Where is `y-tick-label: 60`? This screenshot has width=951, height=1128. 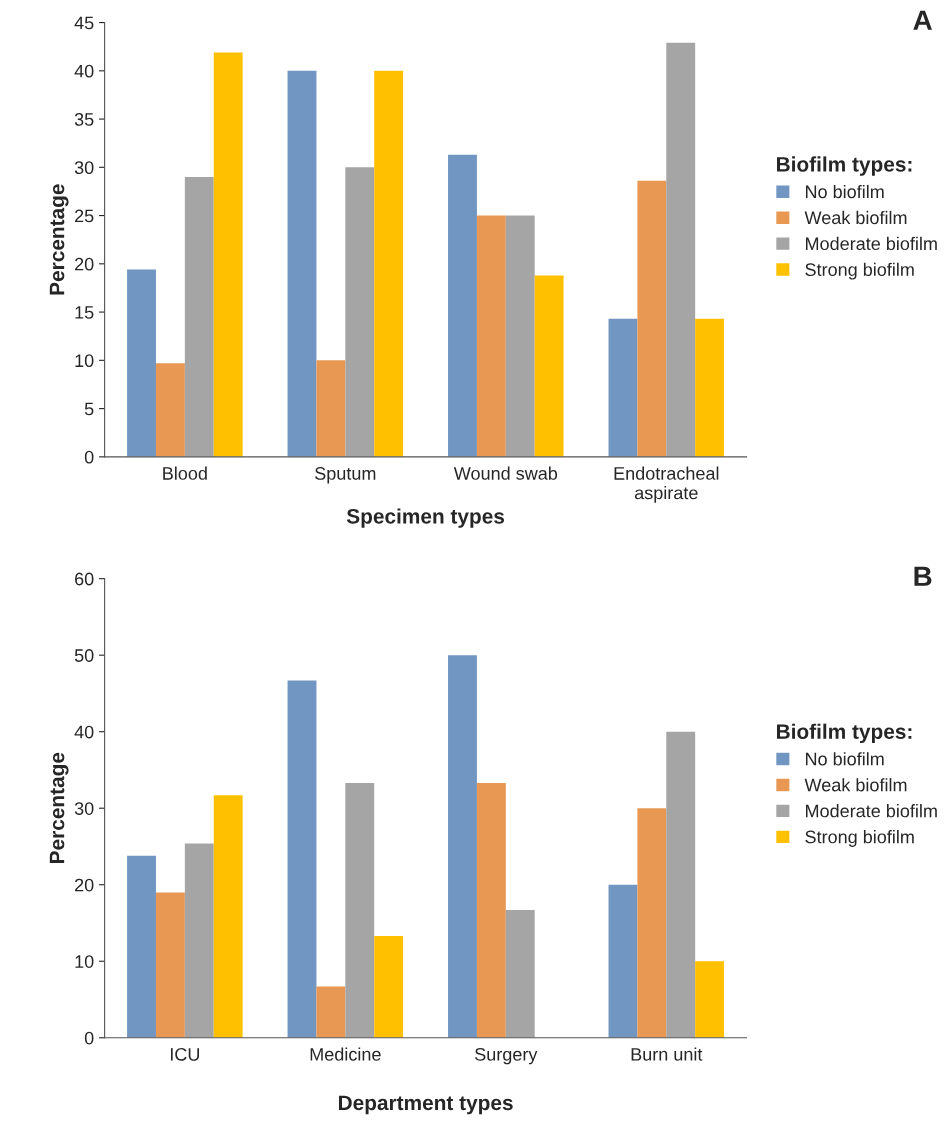 y-tick-label: 60 is located at coordinates (84, 579).